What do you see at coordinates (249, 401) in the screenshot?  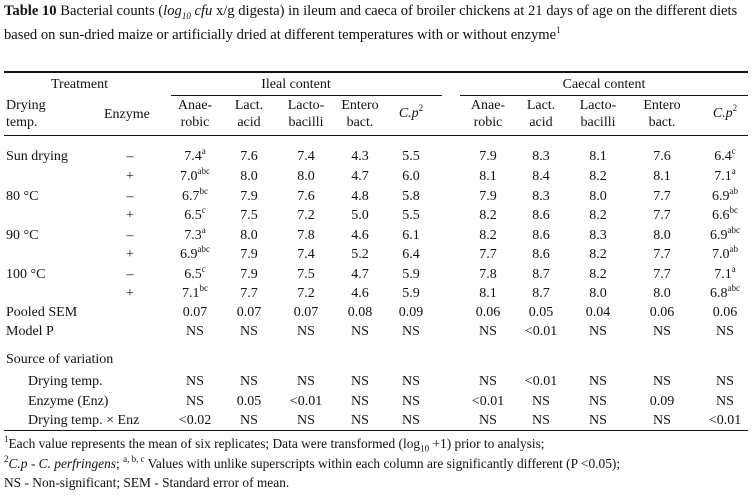 I see `source-cell: 0.05` at bounding box center [249, 401].